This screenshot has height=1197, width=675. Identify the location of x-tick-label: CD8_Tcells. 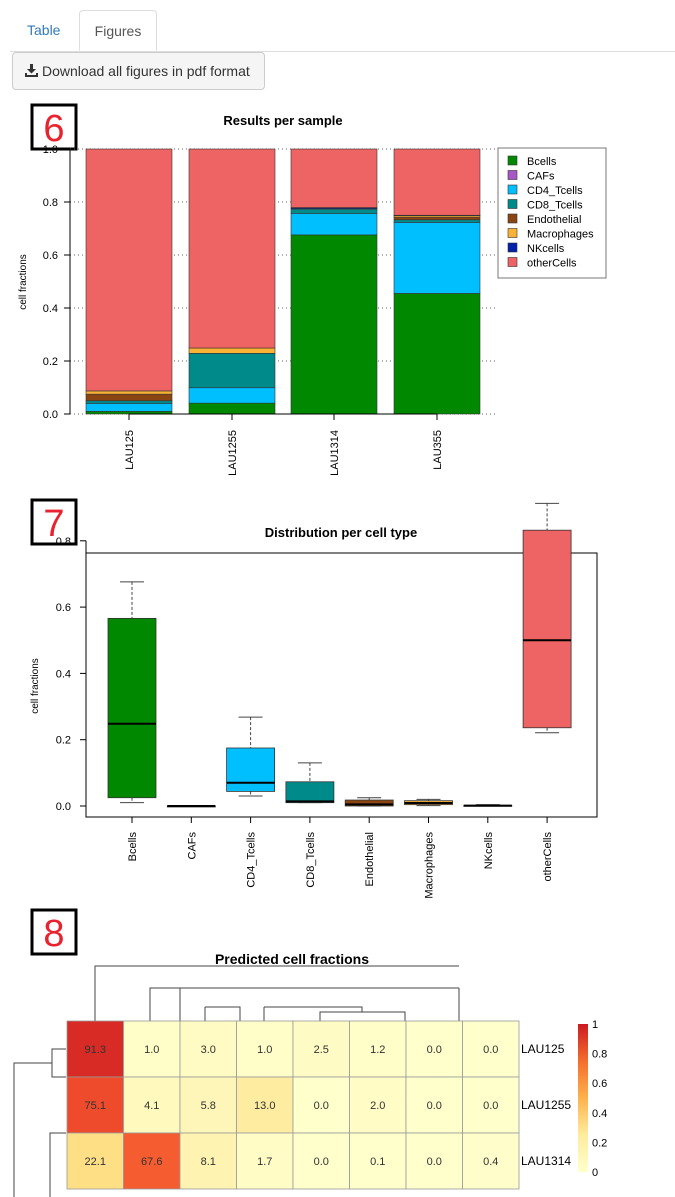
(311, 860).